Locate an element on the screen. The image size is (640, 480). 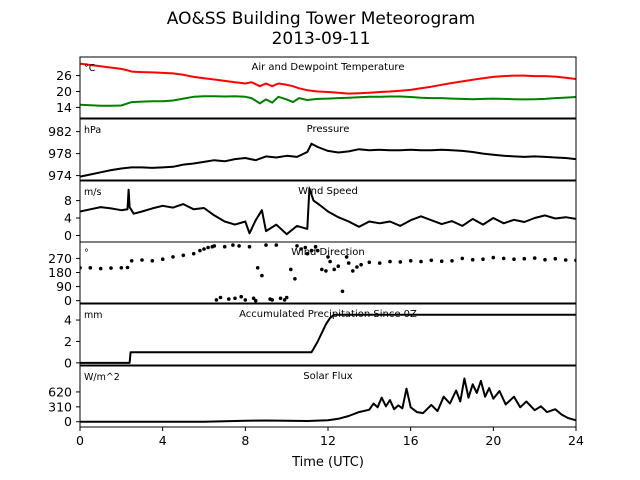
y-tick-label: 14 is located at coordinates (64, 107).